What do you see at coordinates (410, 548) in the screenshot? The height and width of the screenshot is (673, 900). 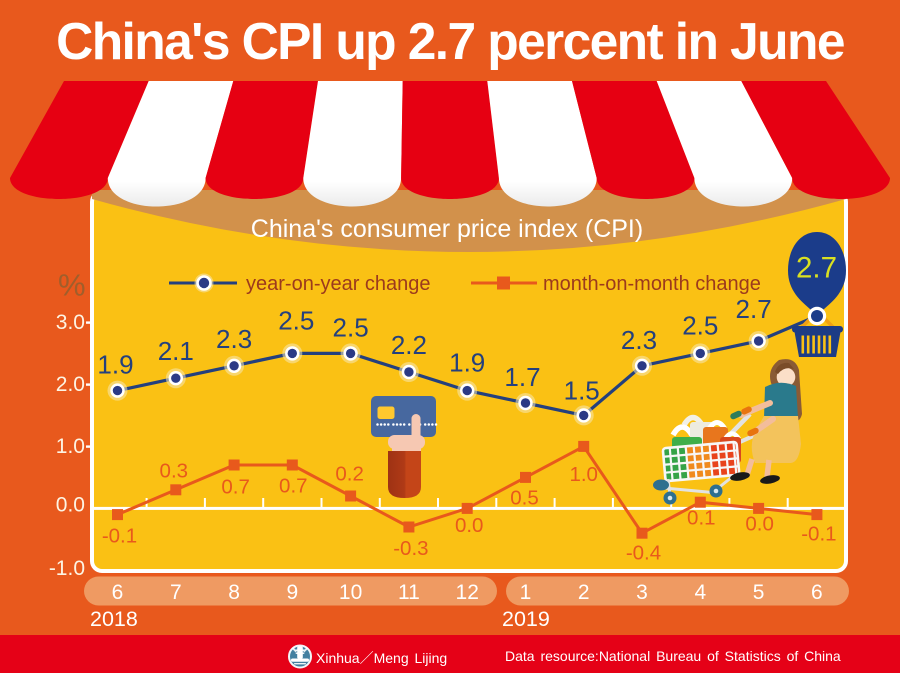 I see `svg-text: -0.3` at bounding box center [410, 548].